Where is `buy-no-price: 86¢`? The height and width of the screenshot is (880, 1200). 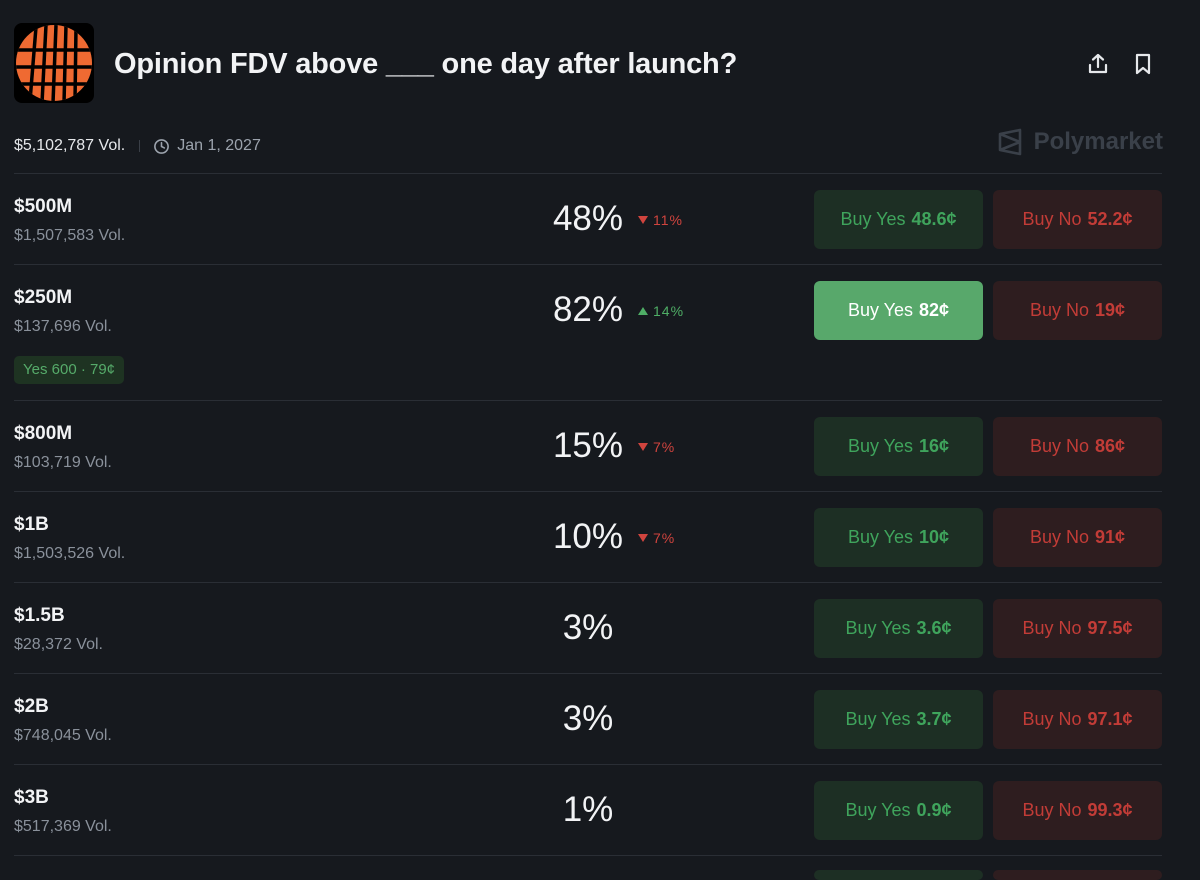
buy-no-price: 86¢ is located at coordinates (1110, 446).